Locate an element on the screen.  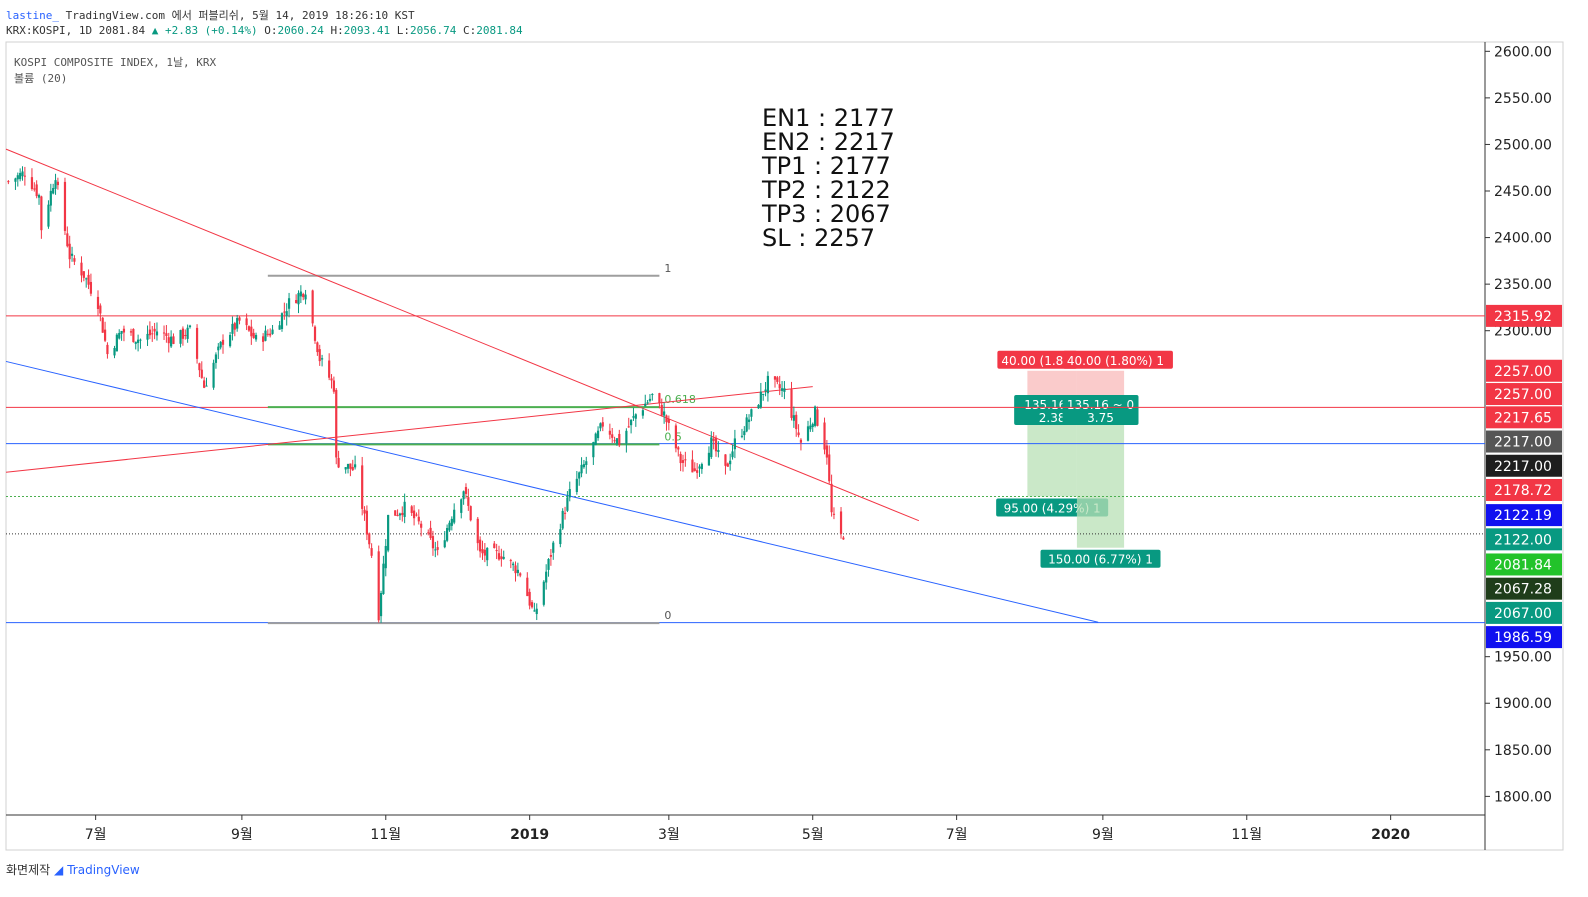
position-stop-label: 40.00 (1.80%) 1 is located at coordinates (1117, 359).